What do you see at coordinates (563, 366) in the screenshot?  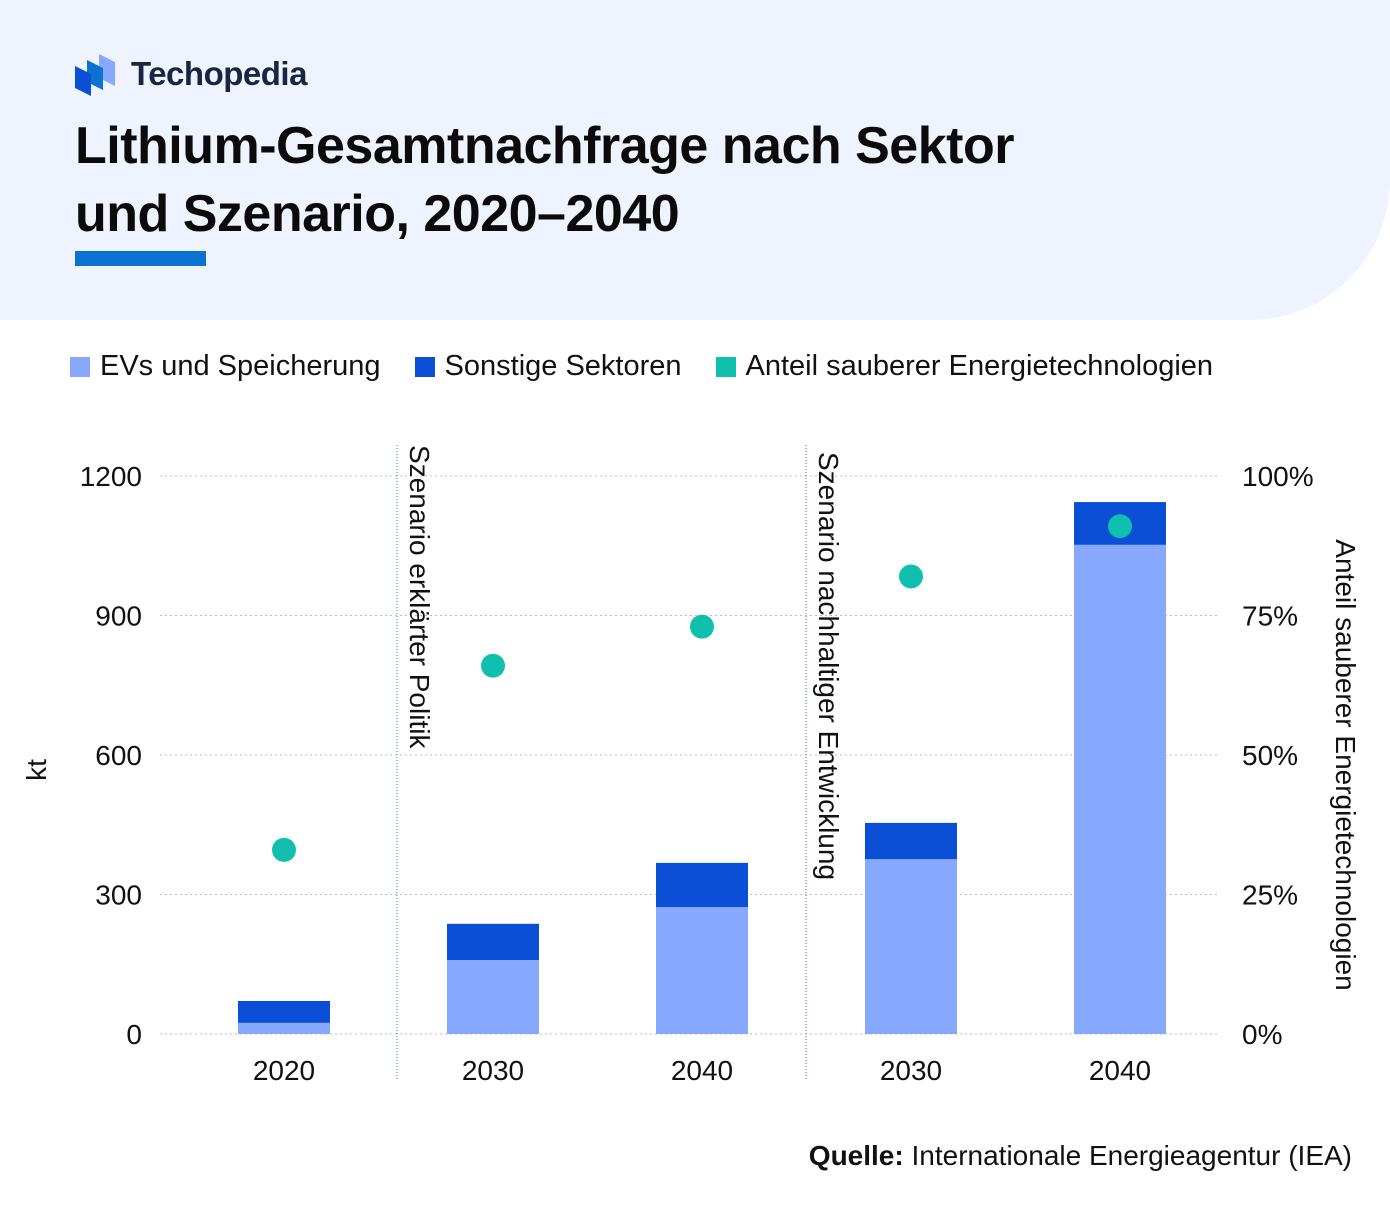 I see `legend-label-other: Sonstige Sektoren` at bounding box center [563, 366].